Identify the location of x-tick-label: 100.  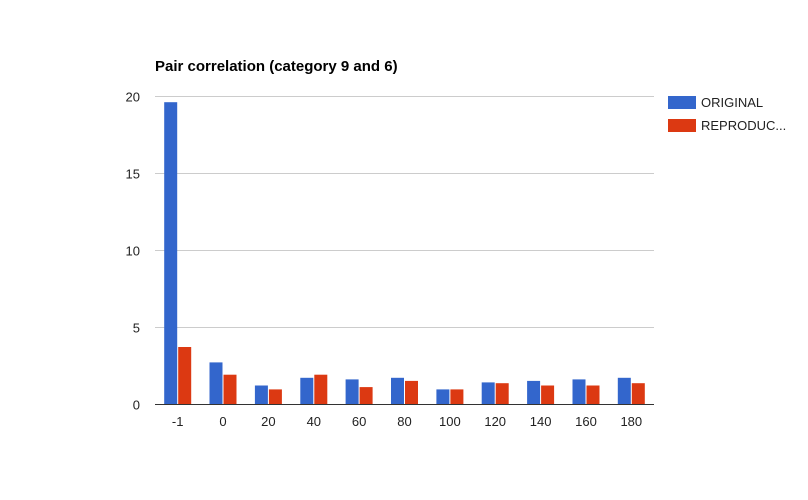
(450, 421).